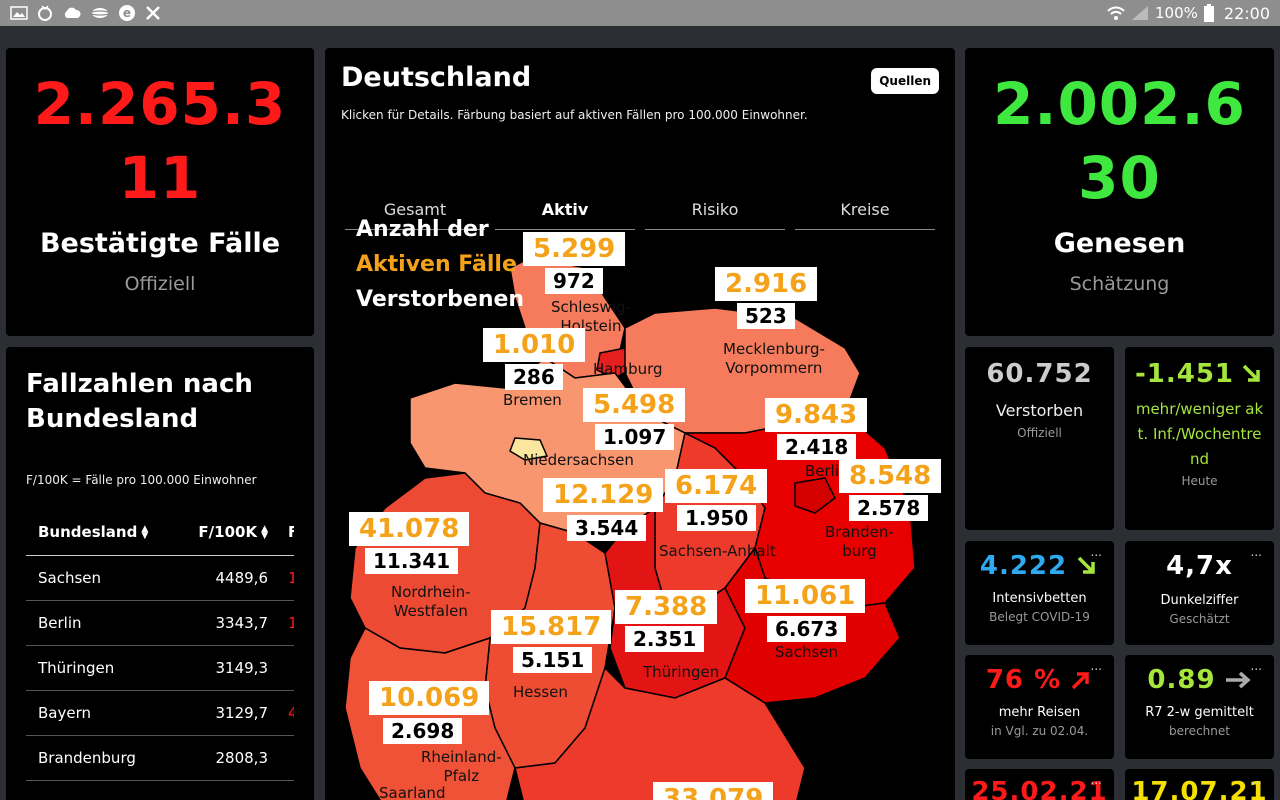 This screenshot has height=800, width=1280. I want to click on row-value: 3343,7, so click(221, 623).